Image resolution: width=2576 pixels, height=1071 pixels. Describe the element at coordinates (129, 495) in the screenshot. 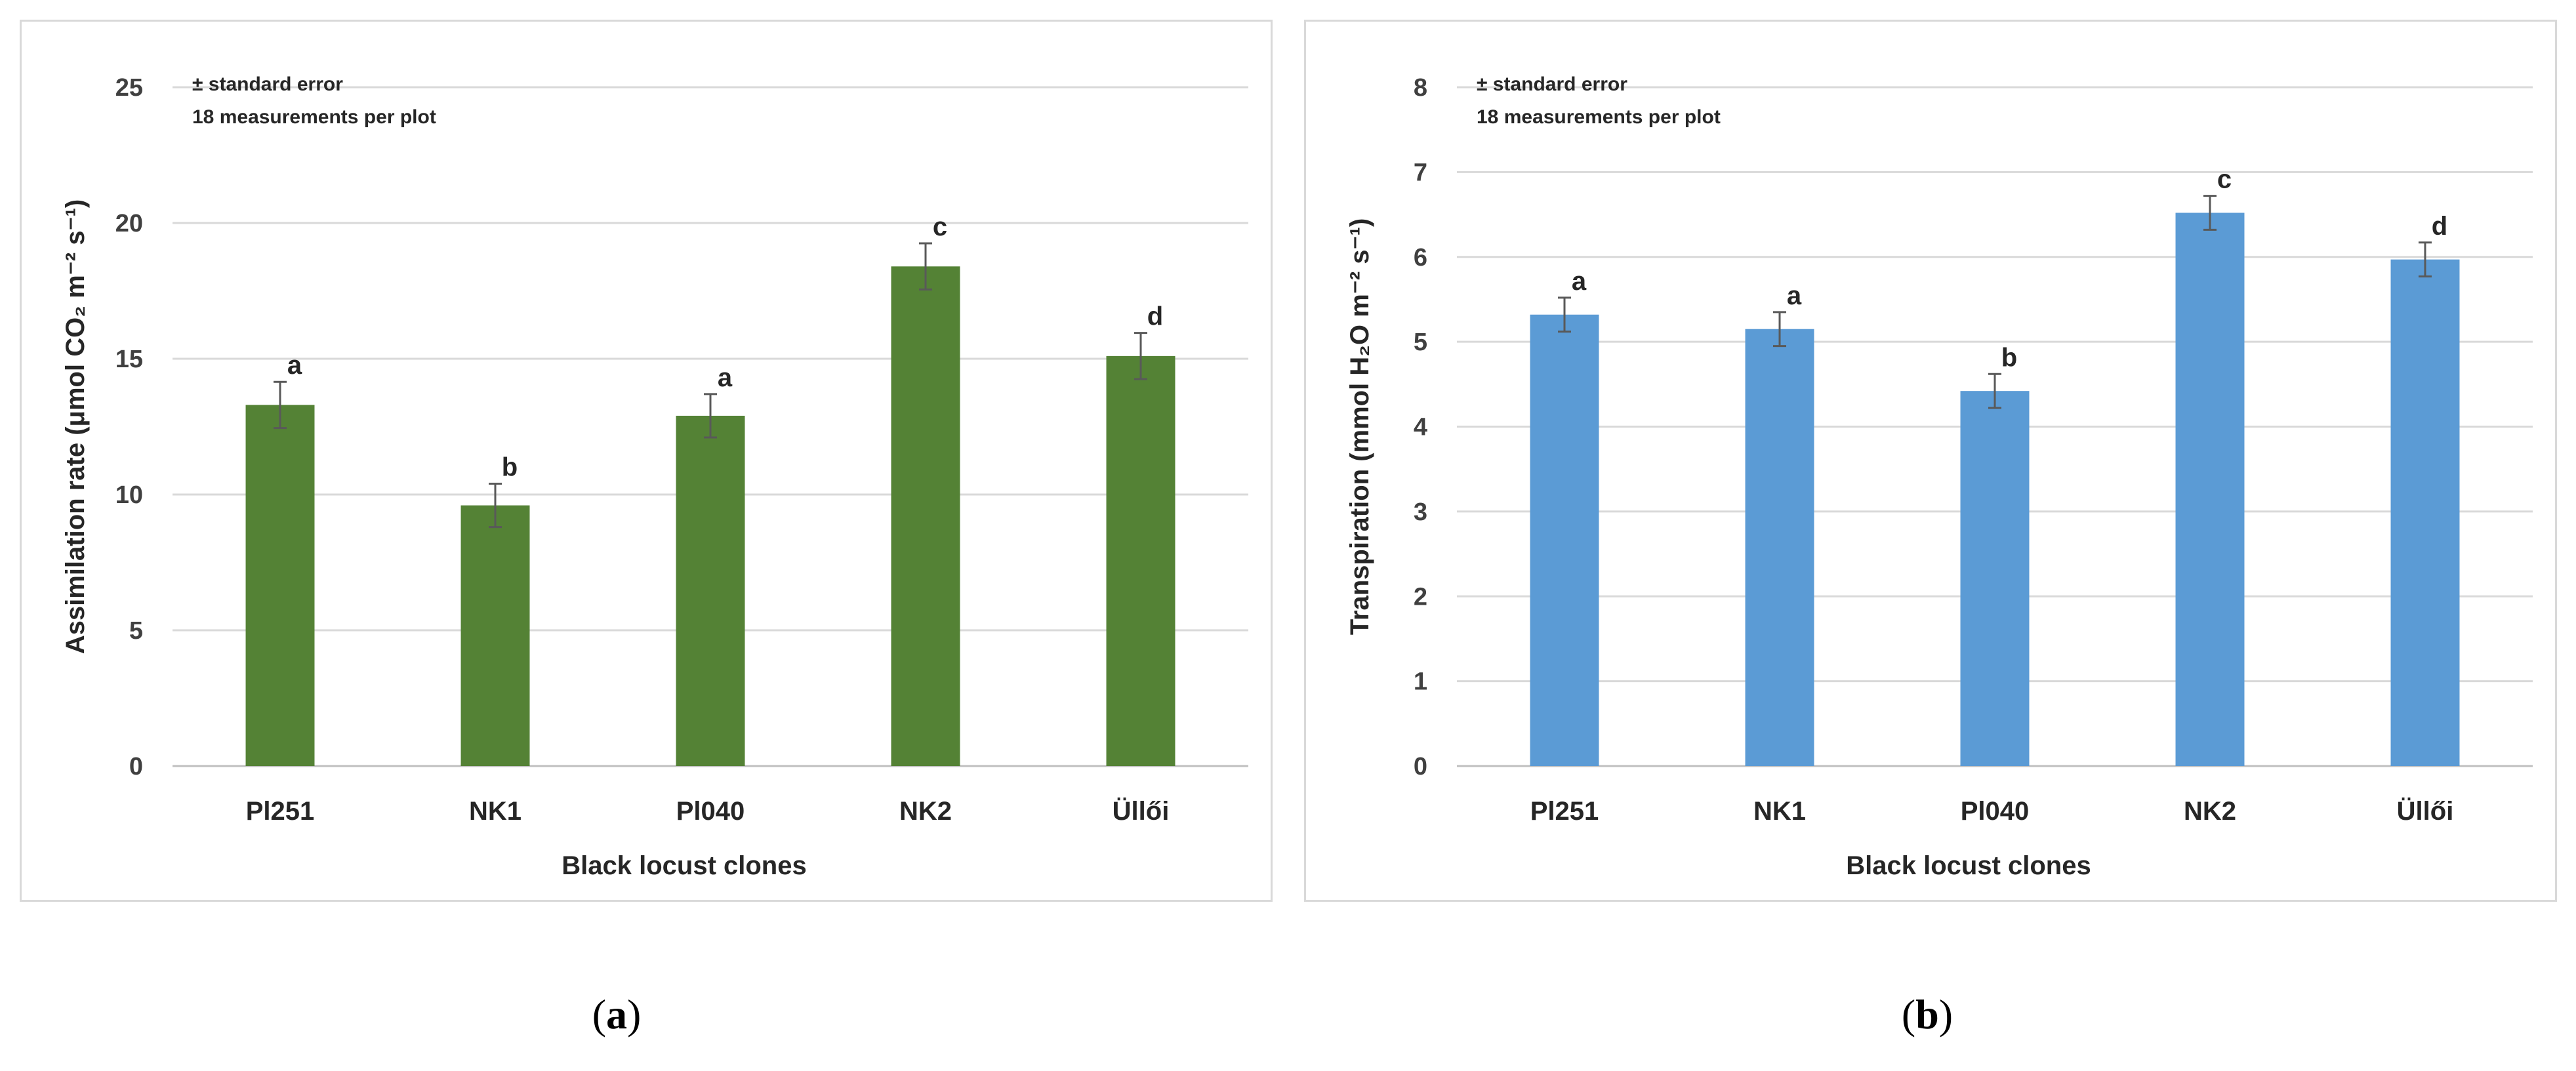

I see `y-tick-label: 10` at that location.